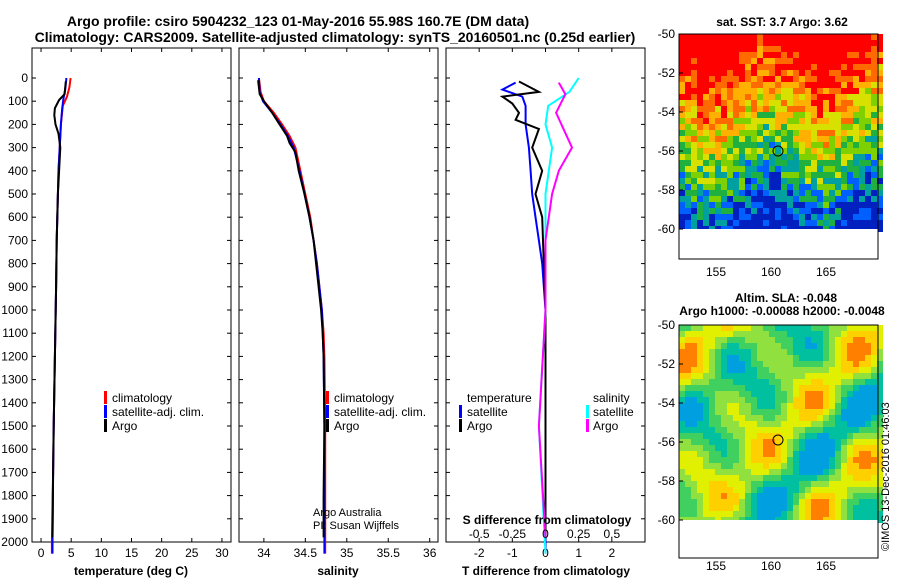 This screenshot has width=900, height=585. I want to click on difference-x-label: T difference from climatology, so click(546, 571).